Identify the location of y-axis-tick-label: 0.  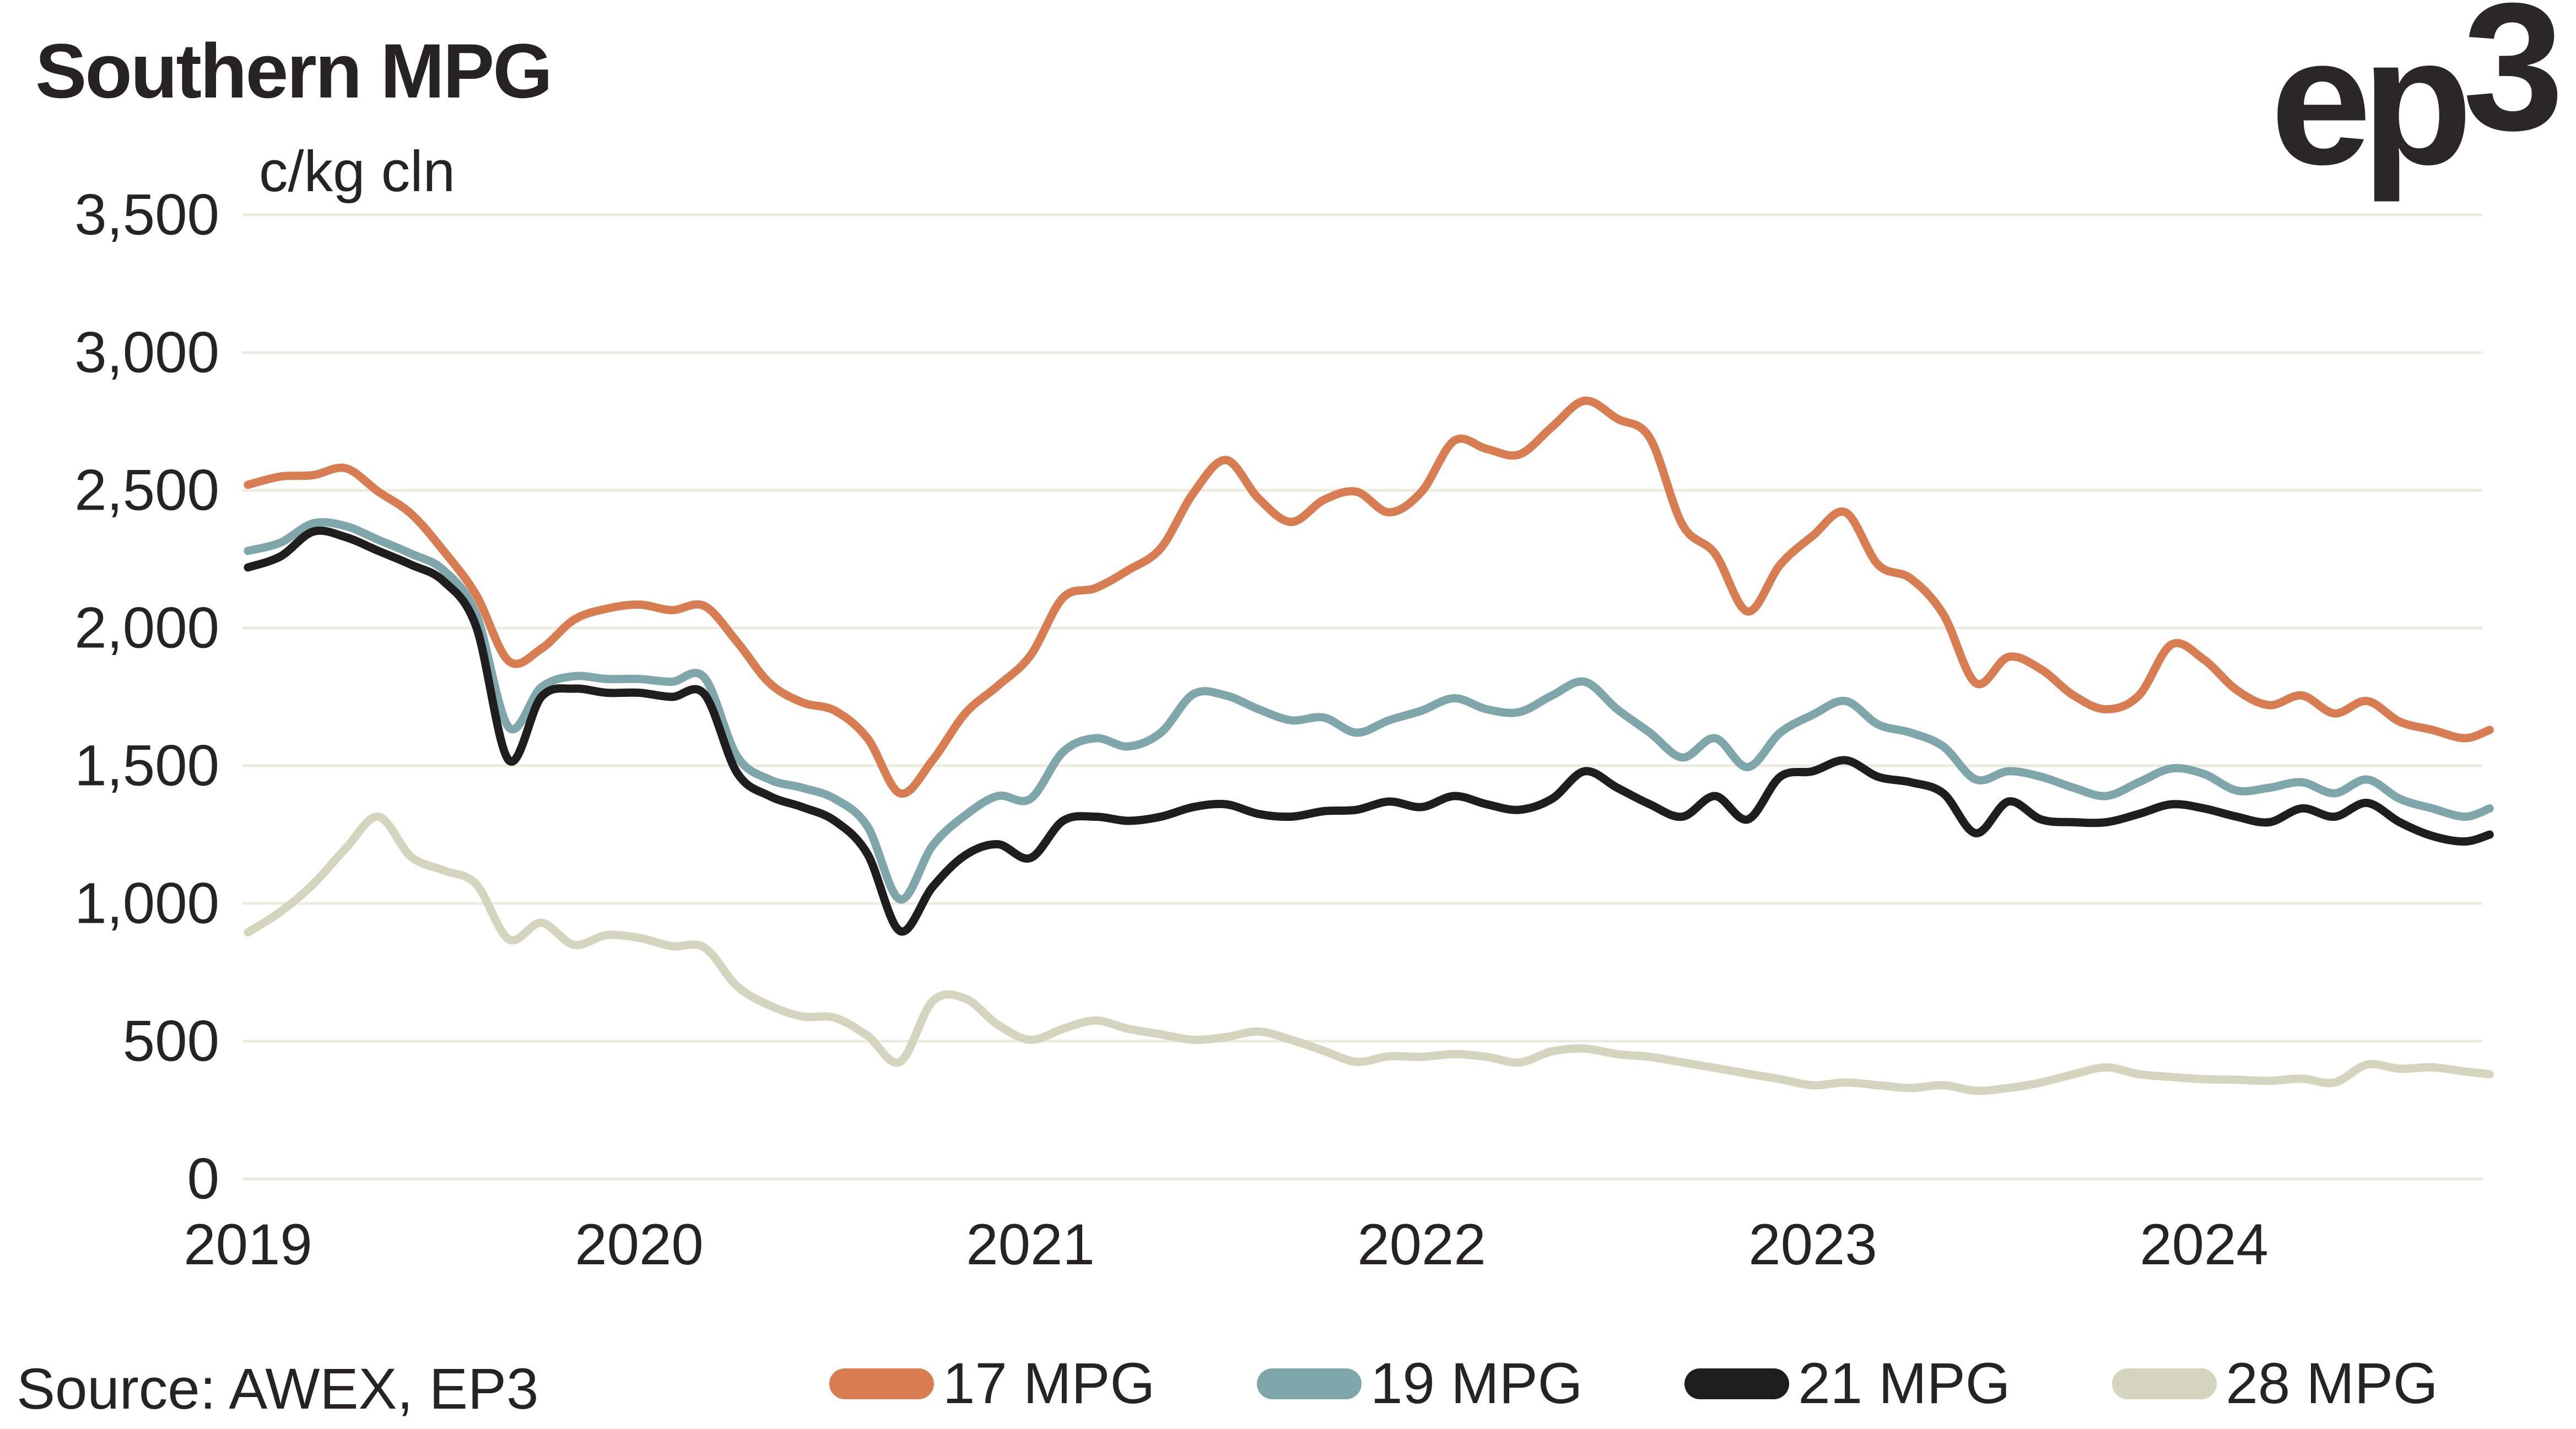
(203, 1179).